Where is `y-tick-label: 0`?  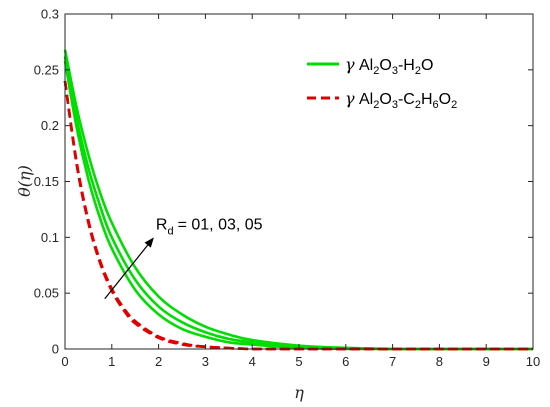 y-tick-label: 0 is located at coordinates (55, 349).